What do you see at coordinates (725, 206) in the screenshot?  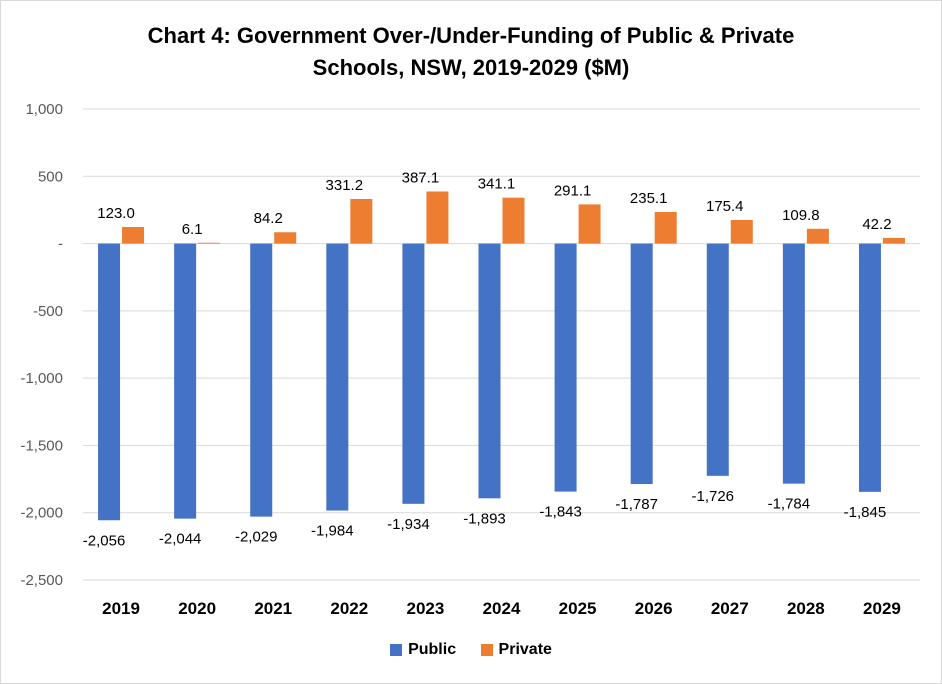 I see `data-label-private: 175.4` at bounding box center [725, 206].